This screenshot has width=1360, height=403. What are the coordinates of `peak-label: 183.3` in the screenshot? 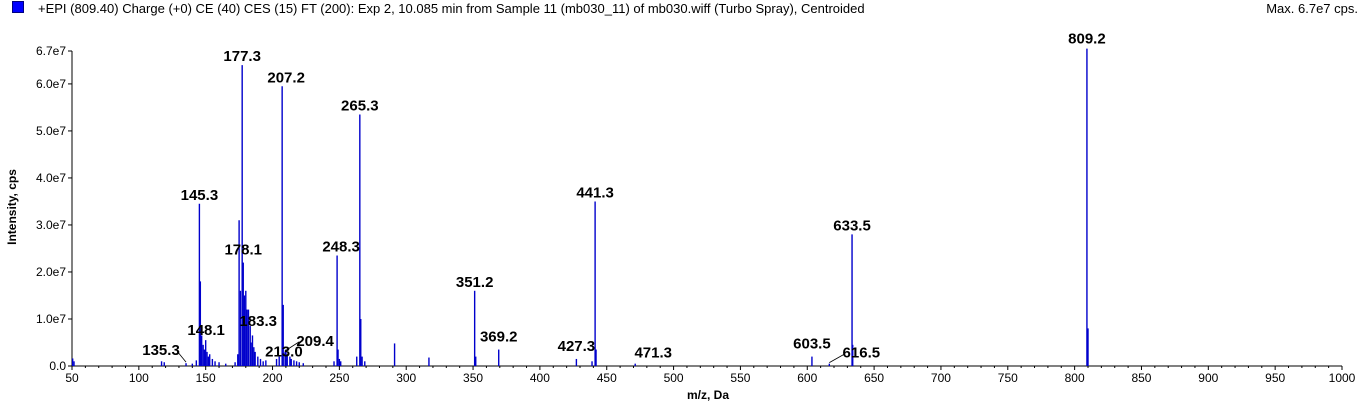 It's located at (258, 321).